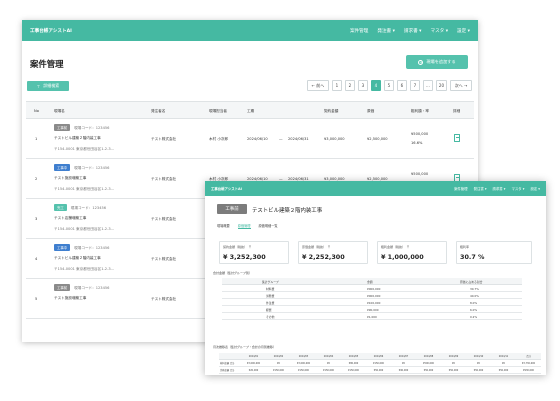 This screenshot has width=560, height=401. I want to click on table-row: 外注費 ¥100,000 8.0%, so click(372, 302).